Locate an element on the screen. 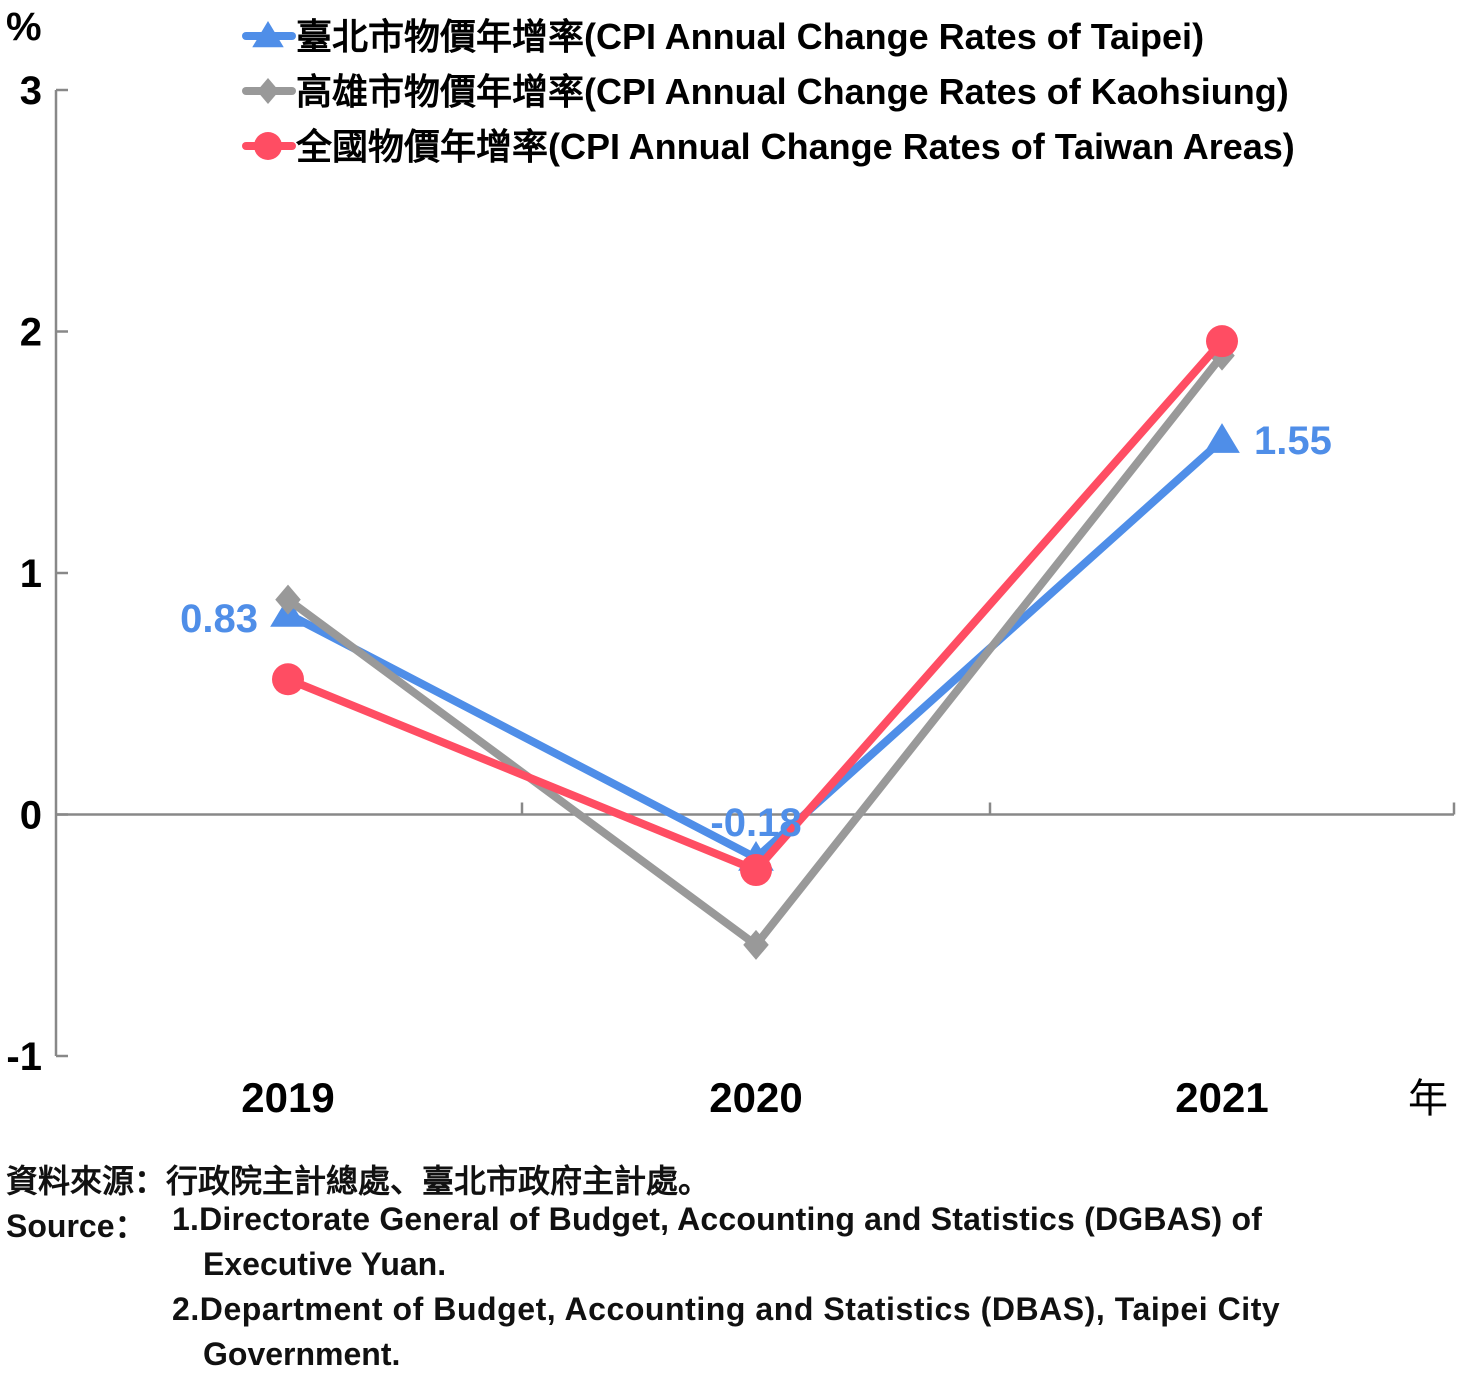 The width and height of the screenshot is (1458, 1373). data-point-triangle is located at coordinates (1222, 438).